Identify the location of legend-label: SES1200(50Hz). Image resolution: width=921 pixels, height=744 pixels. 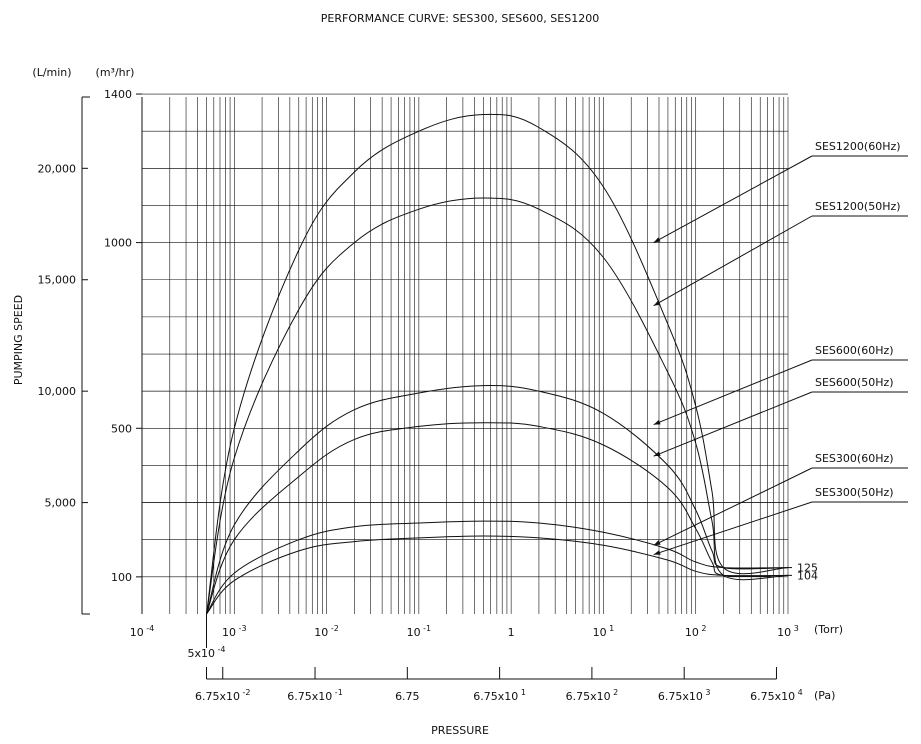
(858, 206).